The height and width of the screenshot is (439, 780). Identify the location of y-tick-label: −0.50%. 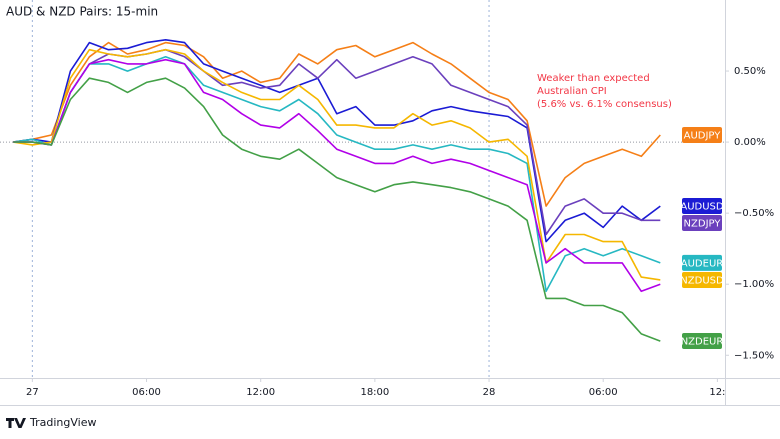
(754, 213).